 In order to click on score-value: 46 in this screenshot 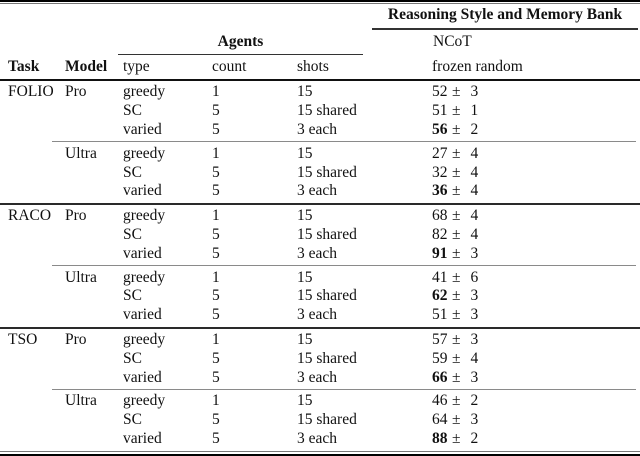, I will do `click(440, 401)`.